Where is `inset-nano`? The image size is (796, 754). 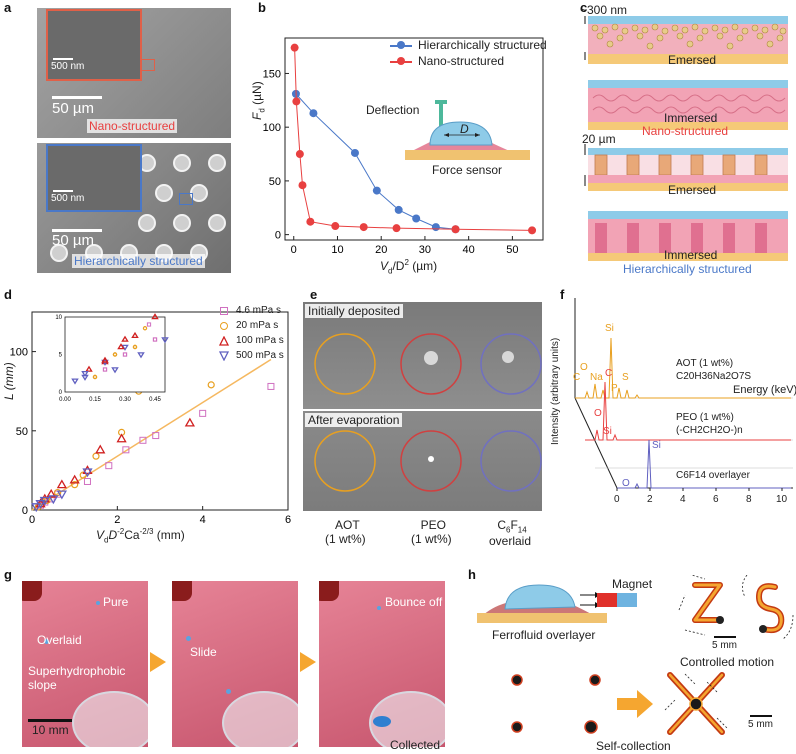 inset-nano is located at coordinates (94, 45).